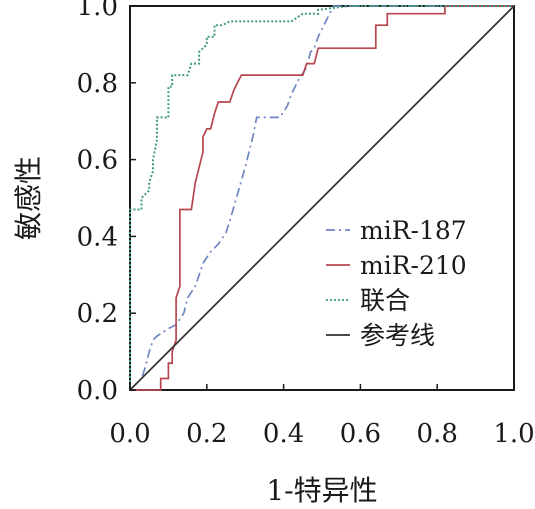 The height and width of the screenshot is (509, 535). What do you see at coordinates (283, 434) in the screenshot?
I see `x-tick-label: 0.4` at bounding box center [283, 434].